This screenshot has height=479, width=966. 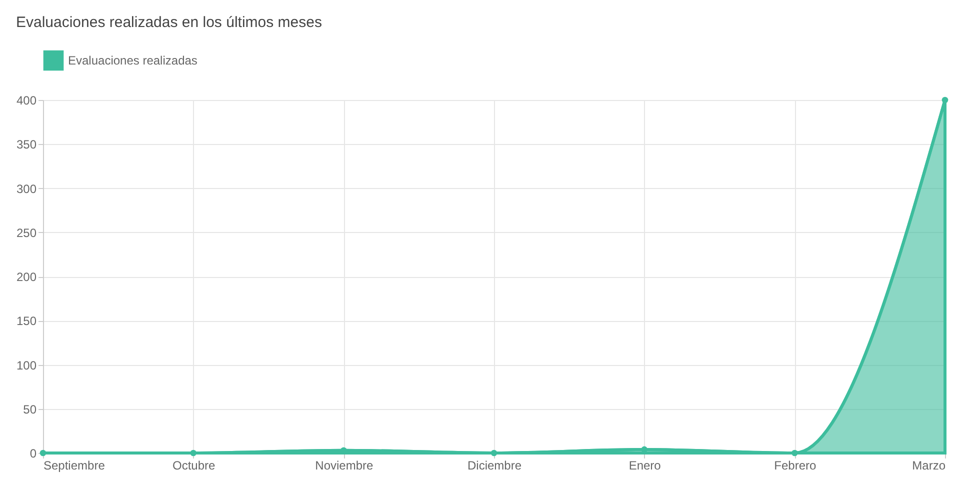 I want to click on legend-label: Evaluaciones realizadas, so click(x=133, y=61).